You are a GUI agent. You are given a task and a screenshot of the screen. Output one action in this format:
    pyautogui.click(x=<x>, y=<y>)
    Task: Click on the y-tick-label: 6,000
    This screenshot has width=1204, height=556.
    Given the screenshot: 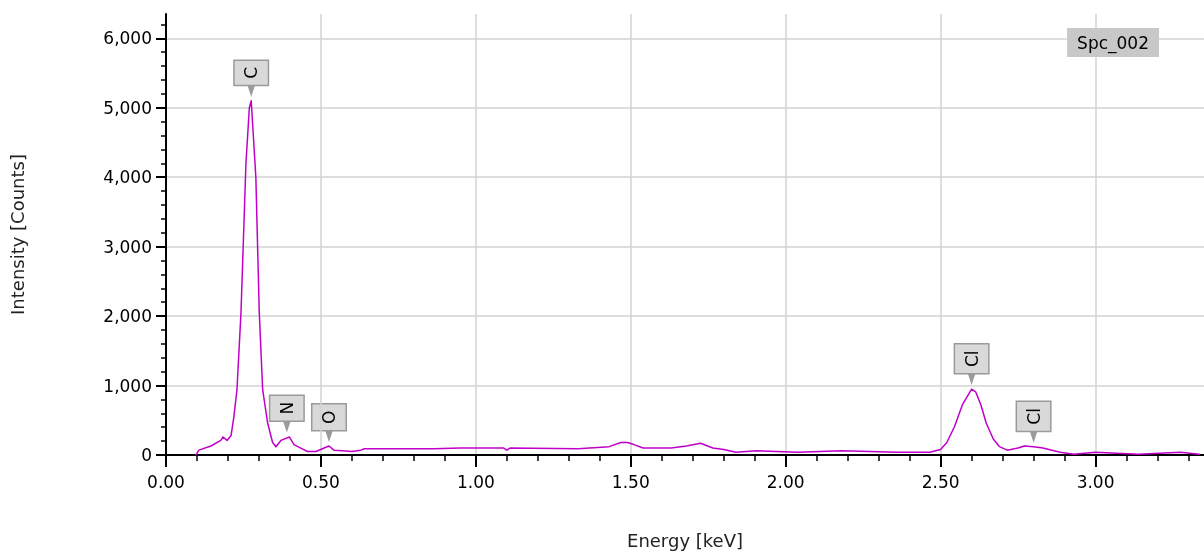 What is the action you would take?
    pyautogui.click(x=127, y=38)
    